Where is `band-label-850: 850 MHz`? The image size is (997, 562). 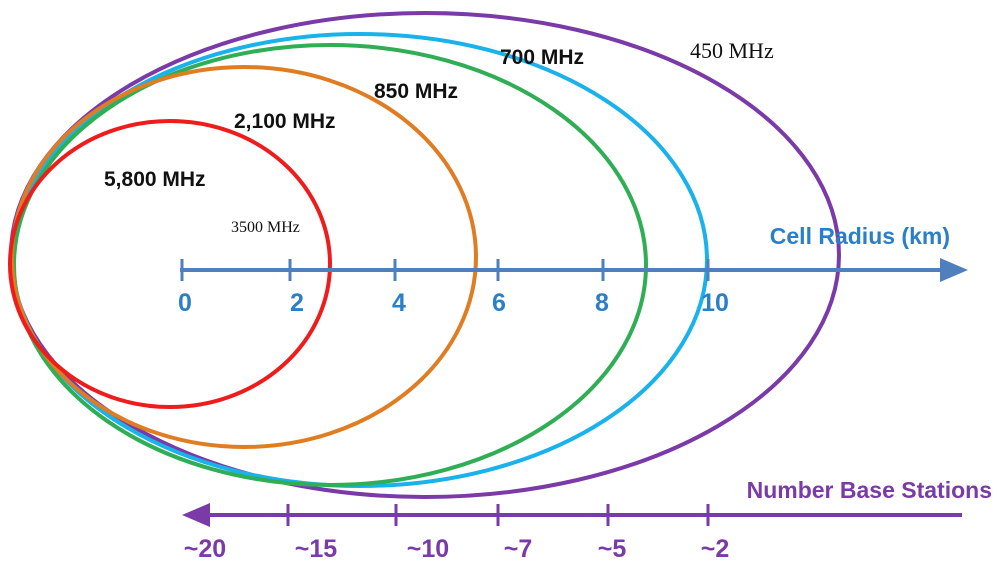 band-label-850: 850 MHz is located at coordinates (416, 91).